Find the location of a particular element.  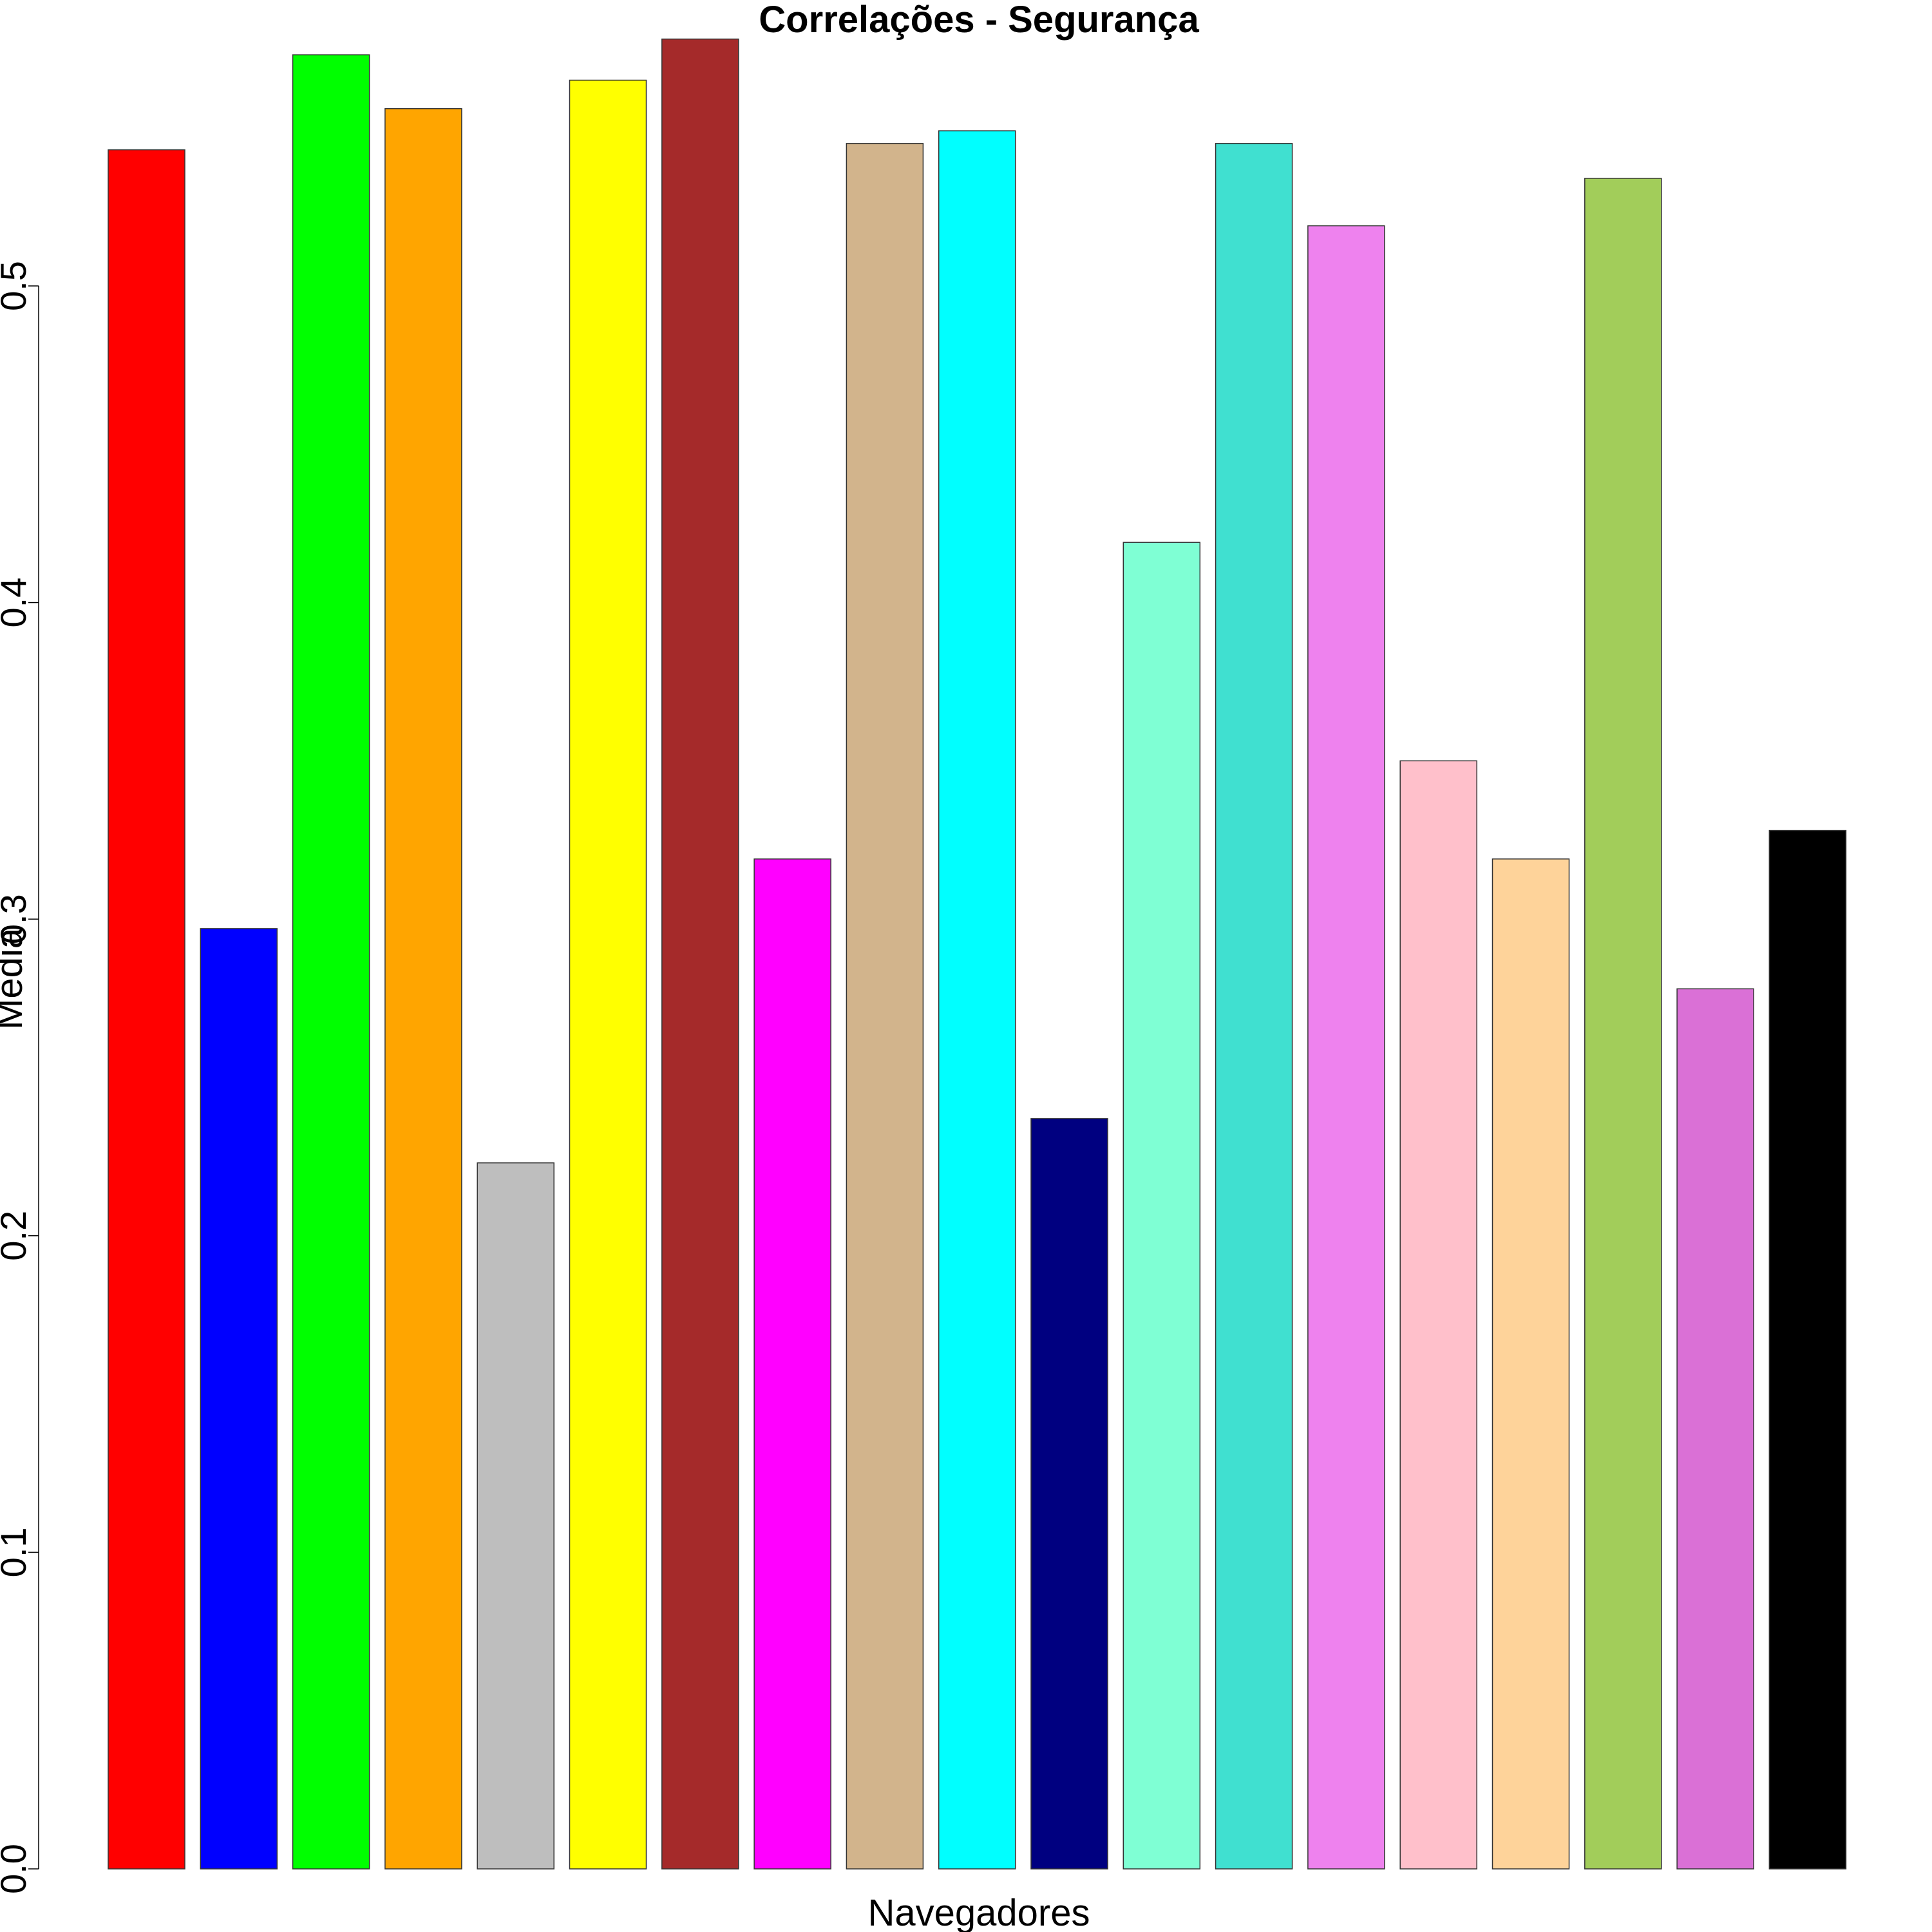

y-axis-label: Media is located at coordinates (15, 978).